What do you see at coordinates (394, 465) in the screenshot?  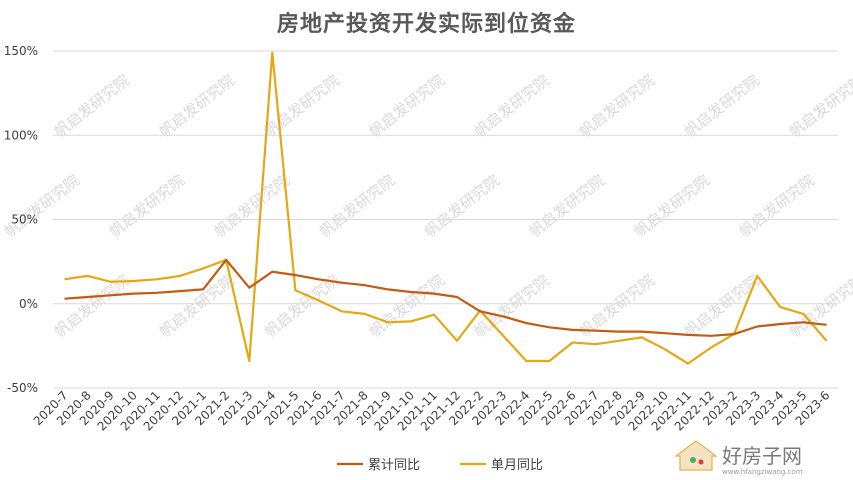 I see `legend-label: 累计同比` at bounding box center [394, 465].